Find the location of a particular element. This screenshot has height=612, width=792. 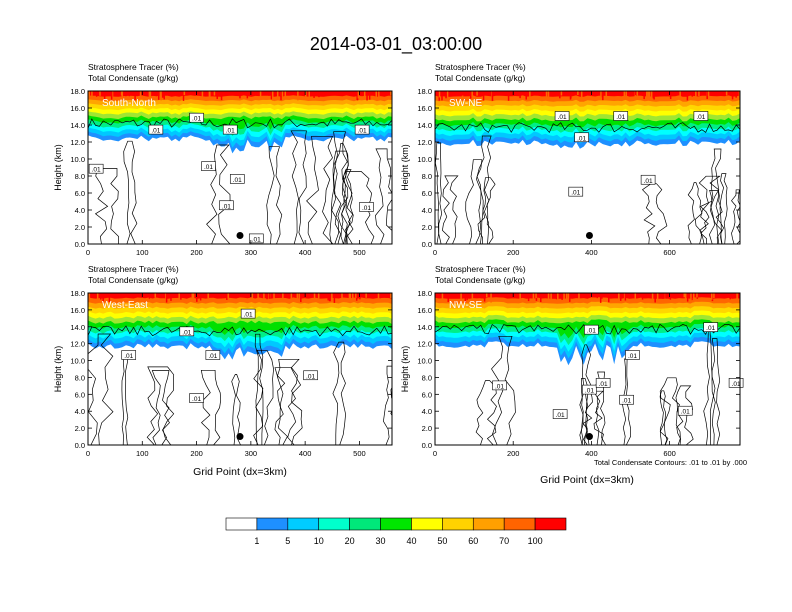

colorbar-label: 60 is located at coordinates (473, 541).